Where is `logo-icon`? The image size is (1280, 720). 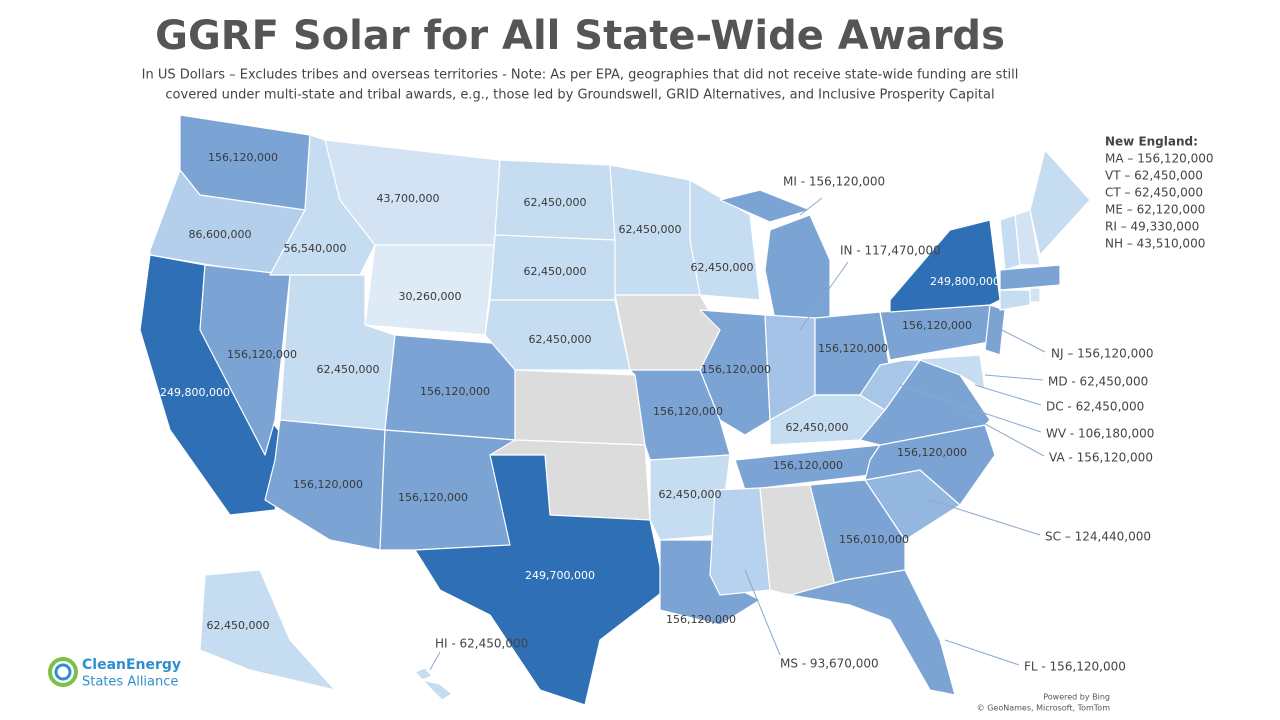 logo-icon is located at coordinates (63, 672).